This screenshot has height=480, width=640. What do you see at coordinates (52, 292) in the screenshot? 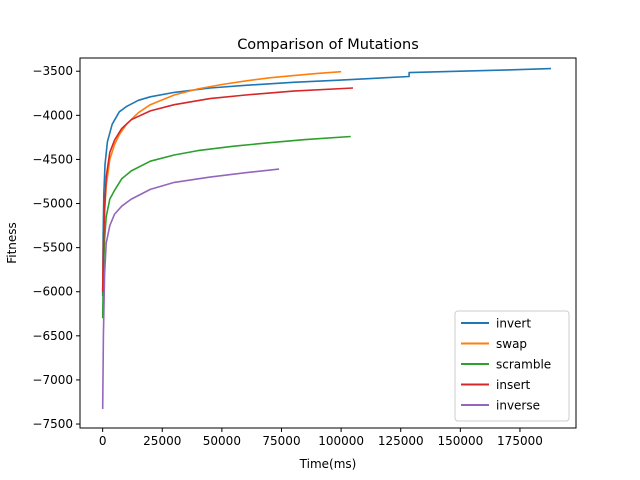
I see `y-tick-label: −6000` at bounding box center [52, 292].